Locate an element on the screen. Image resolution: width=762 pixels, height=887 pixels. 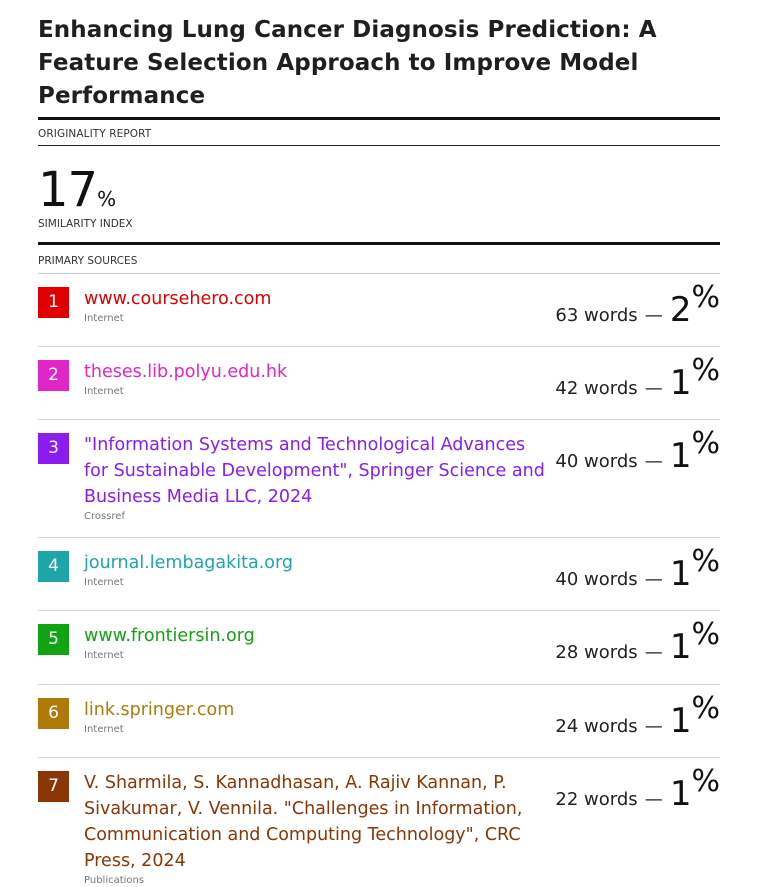
source-match-stat: 24 words — 1% is located at coordinates (637, 714).